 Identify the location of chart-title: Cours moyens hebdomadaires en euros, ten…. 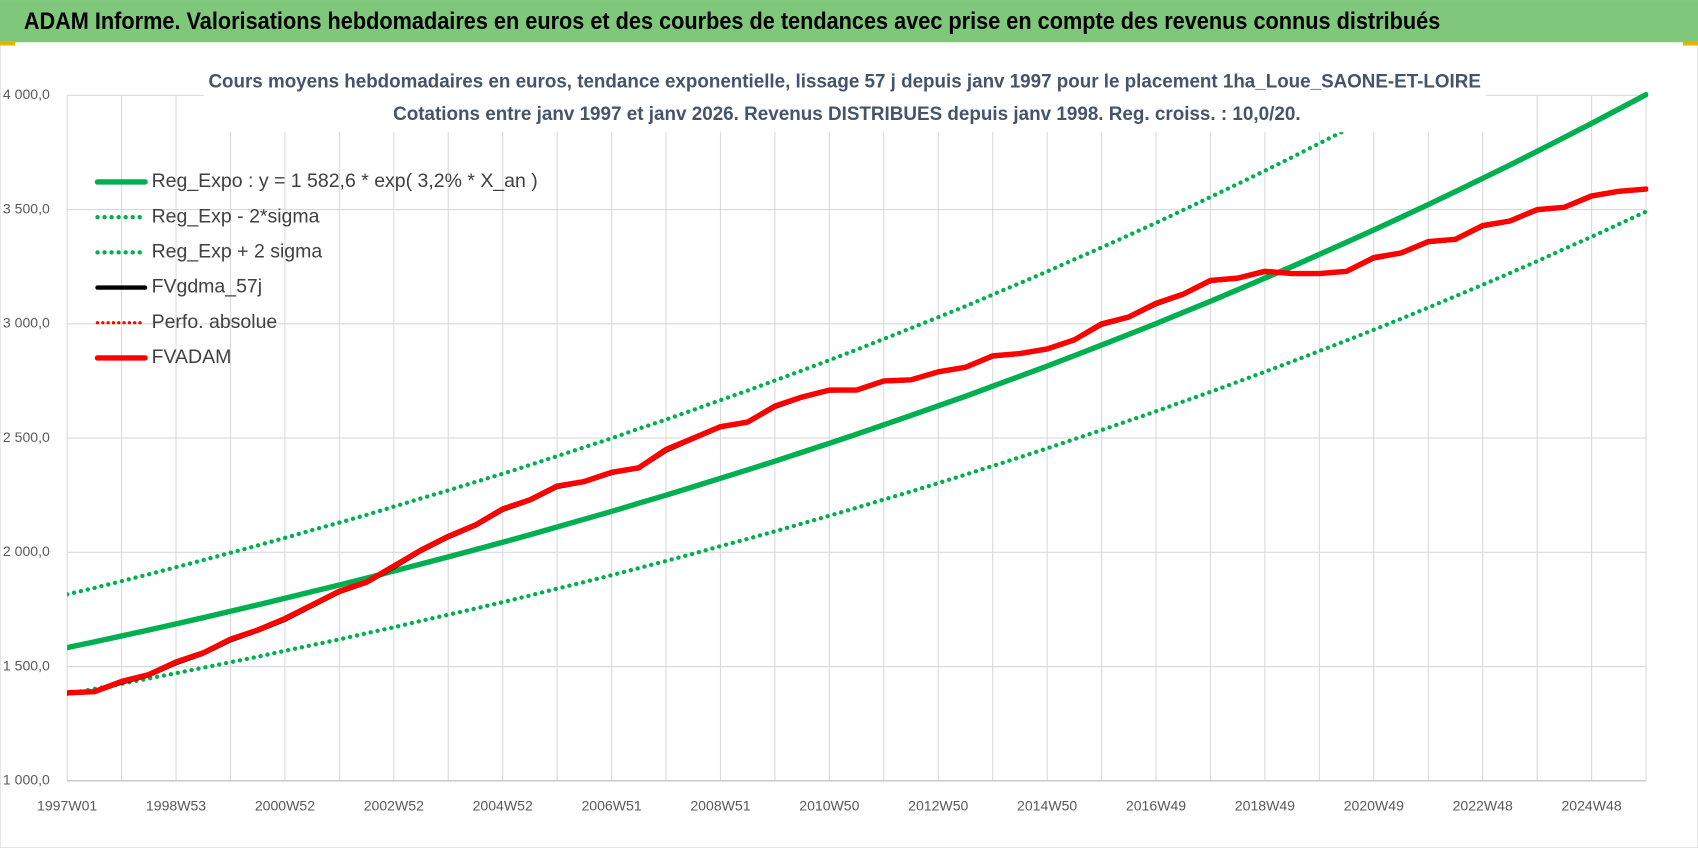
(844, 81).